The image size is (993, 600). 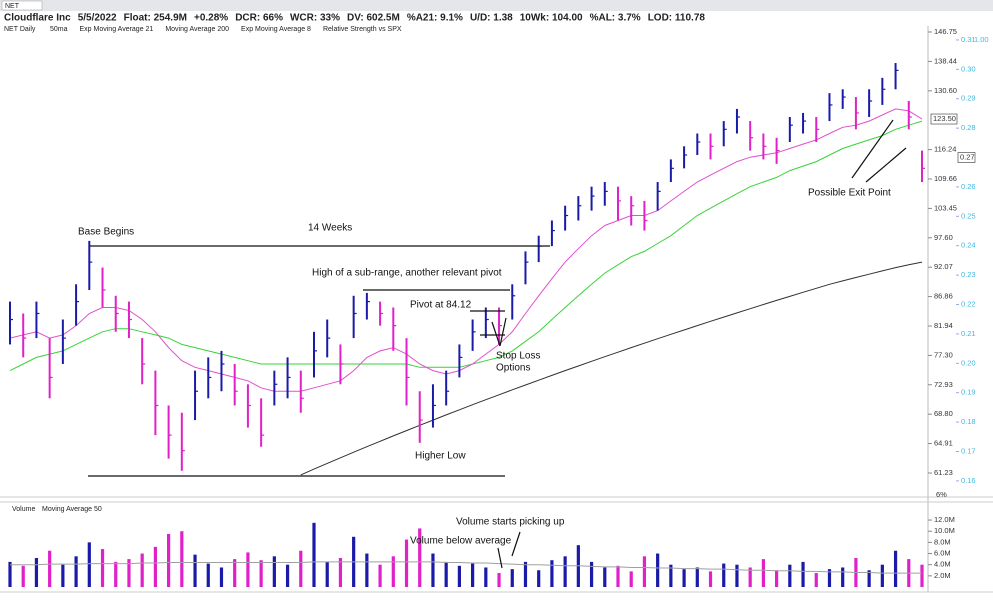 What do you see at coordinates (943, 296) in the screenshot?
I see `y-tick-label: 86.86` at bounding box center [943, 296].